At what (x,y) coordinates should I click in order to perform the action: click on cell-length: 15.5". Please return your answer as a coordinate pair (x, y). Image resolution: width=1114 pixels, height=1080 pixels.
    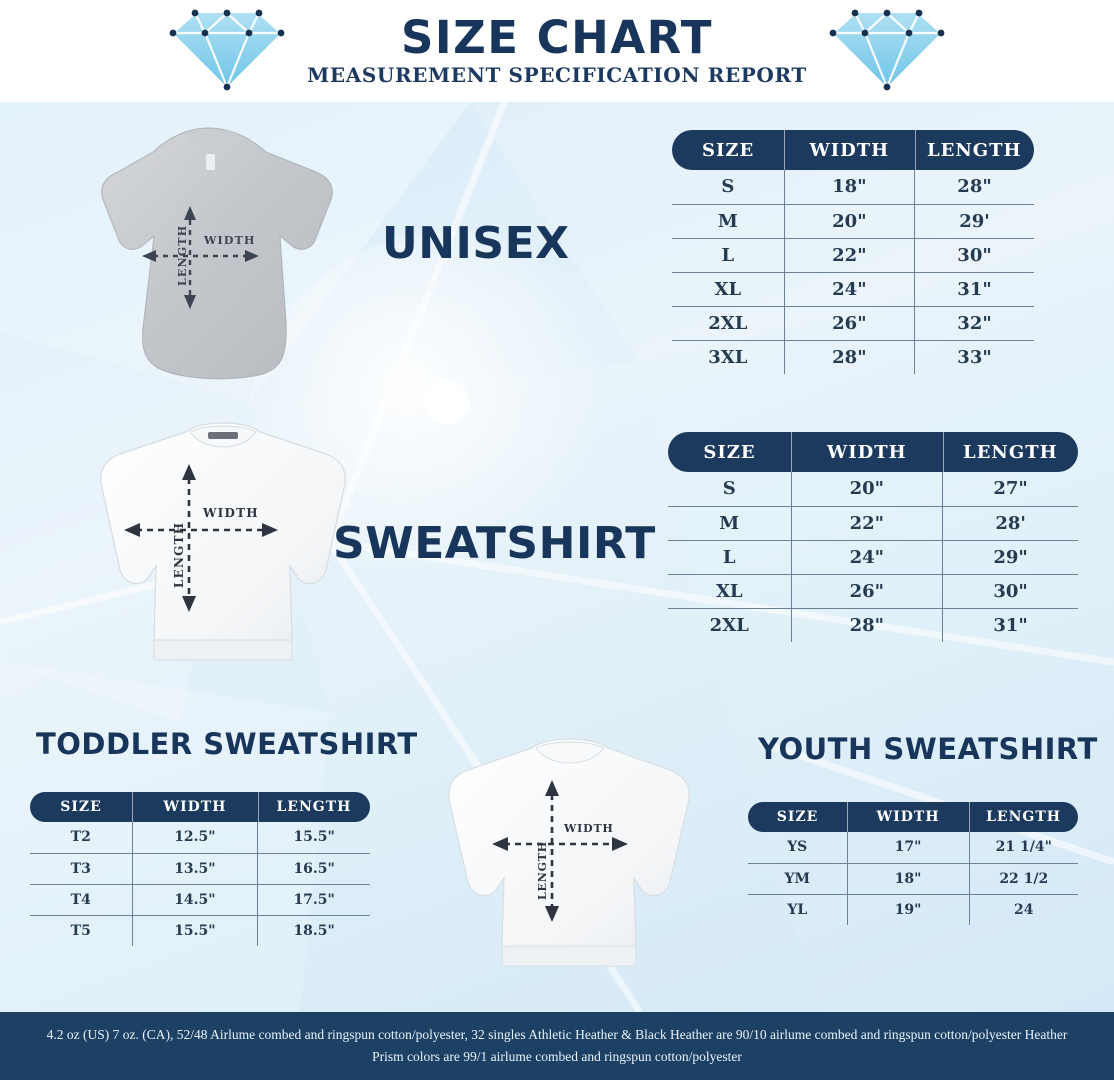
    Looking at the image, I should click on (313, 838).